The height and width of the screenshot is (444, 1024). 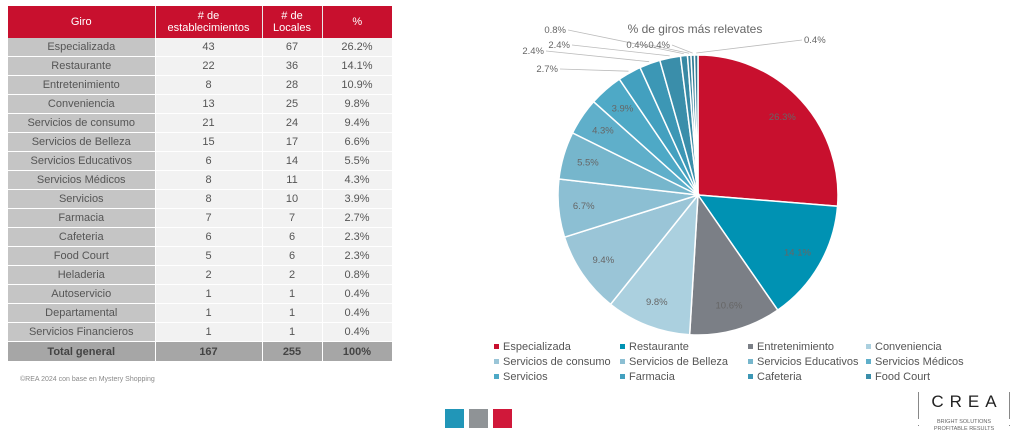 What do you see at coordinates (82, 142) in the screenshot?
I see `cell-giro: Servicios de Belleza` at bounding box center [82, 142].